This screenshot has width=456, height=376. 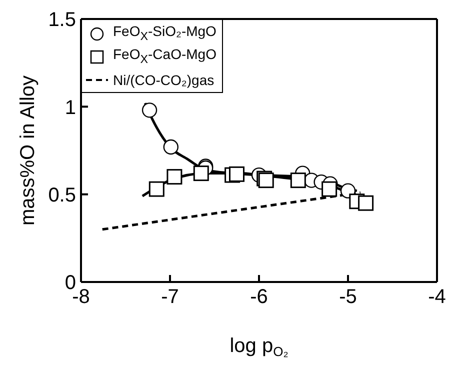 I want to click on y-axis-title: mass%O in Alloy, so click(x=28, y=150).